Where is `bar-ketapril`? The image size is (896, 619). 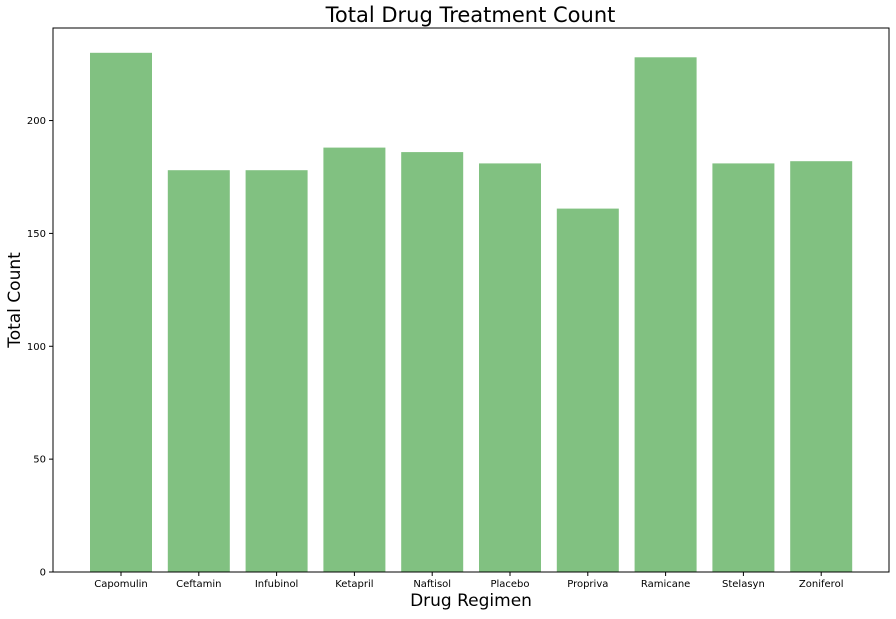 bar-ketapril is located at coordinates (354, 359).